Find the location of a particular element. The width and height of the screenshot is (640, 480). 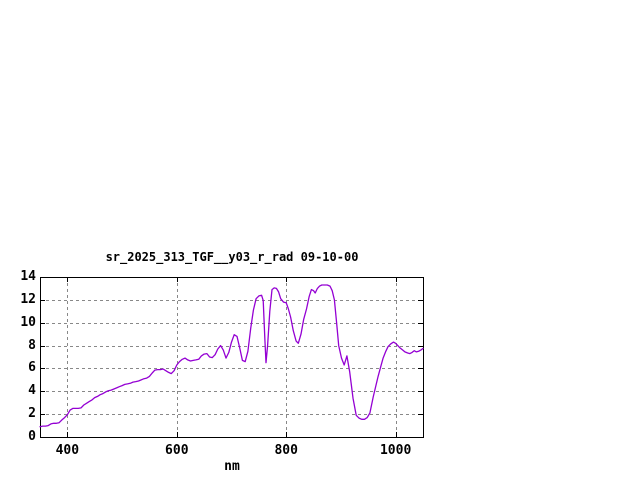

y-tick-label: 6 is located at coordinates (32, 368).